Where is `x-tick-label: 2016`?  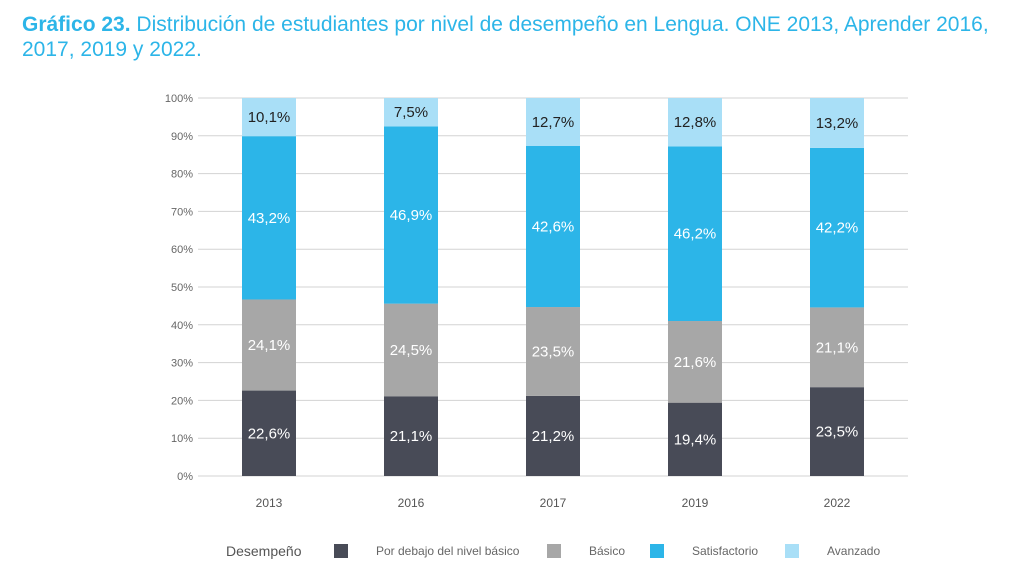
x-tick-label: 2016 is located at coordinates (411, 503).